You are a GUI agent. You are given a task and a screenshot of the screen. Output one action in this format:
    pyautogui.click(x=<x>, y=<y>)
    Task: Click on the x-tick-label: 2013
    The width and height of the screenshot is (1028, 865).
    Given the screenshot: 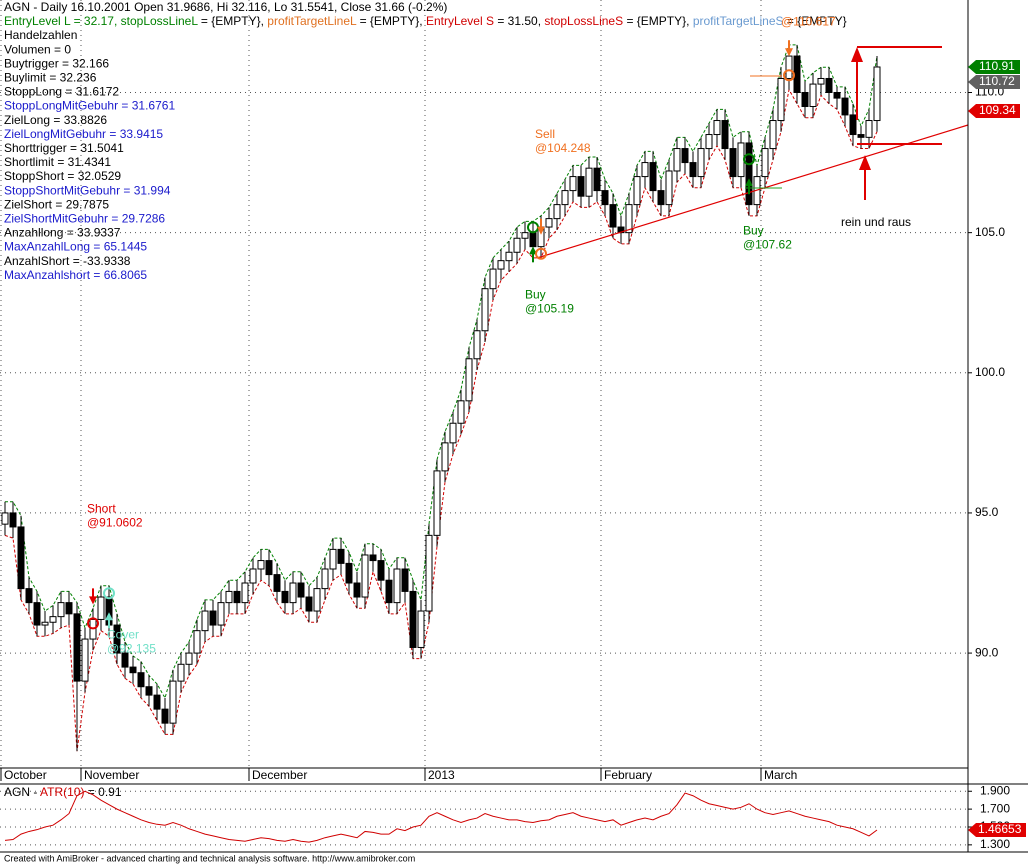 What is the action you would take?
    pyautogui.click(x=441, y=775)
    